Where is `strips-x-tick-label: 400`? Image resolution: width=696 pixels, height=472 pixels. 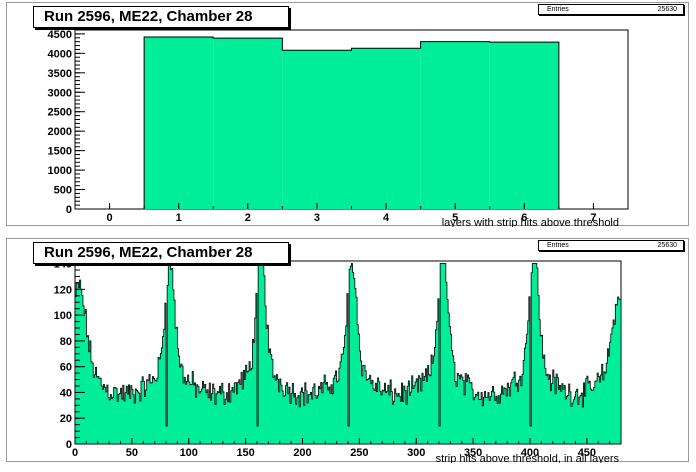
strips-x-tick-label: 400 is located at coordinates (530, 453).